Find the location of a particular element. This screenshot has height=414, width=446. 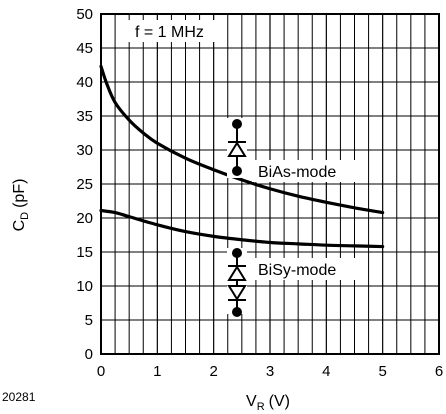

y-tick-label: 25 is located at coordinates (84, 184).